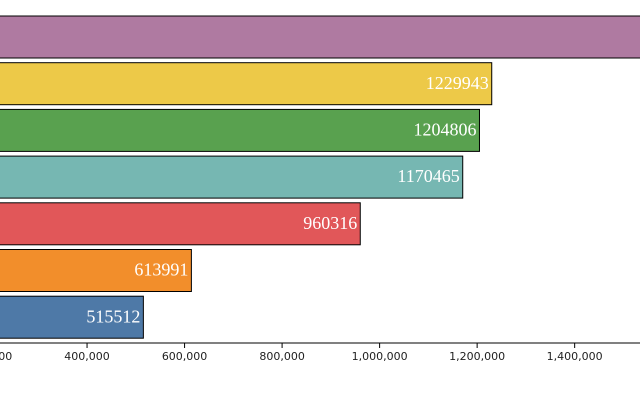  Describe the element at coordinates (282, 356) in the screenshot. I see `x-tick-label: 800,000` at that location.